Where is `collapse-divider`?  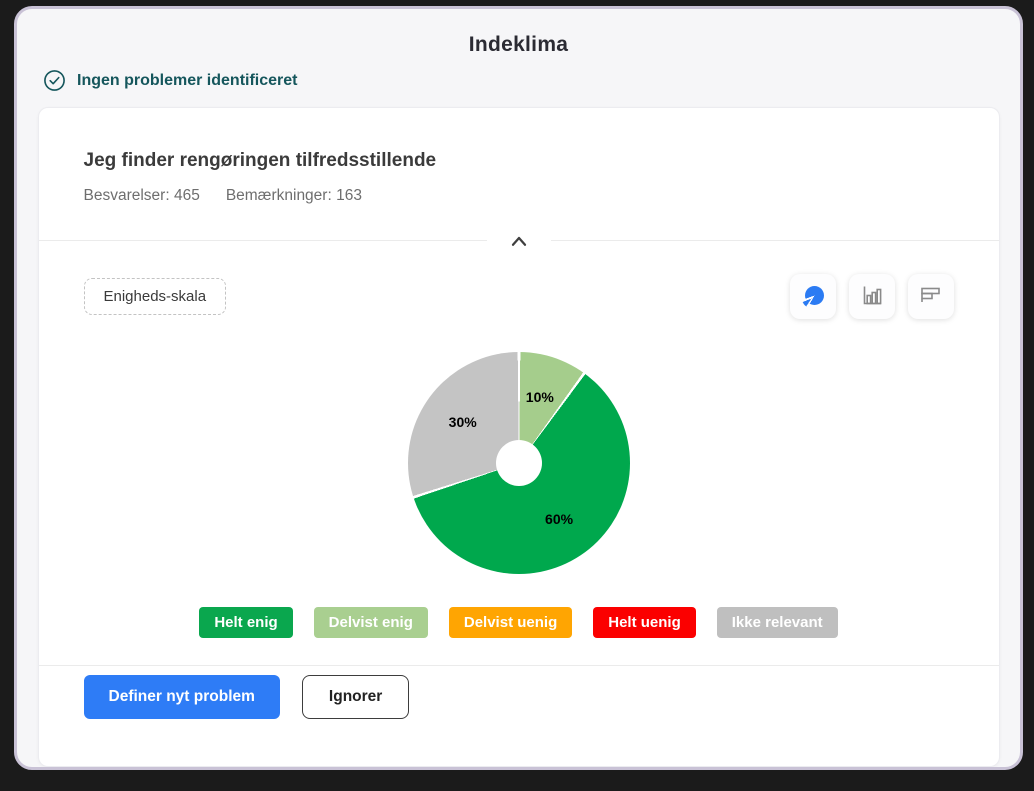 collapse-divider is located at coordinates (518, 241).